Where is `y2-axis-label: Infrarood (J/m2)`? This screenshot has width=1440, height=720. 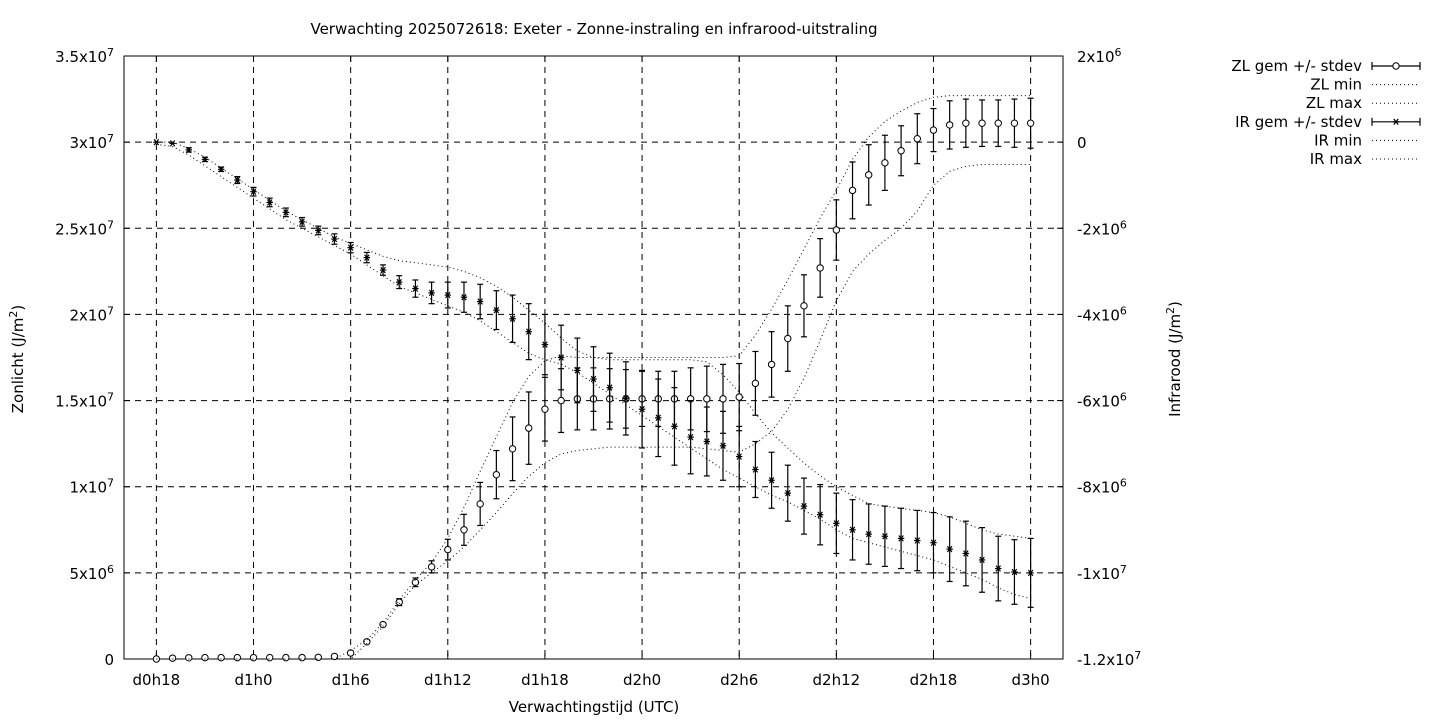 y2-axis-label: Infrarood (J/m2) is located at coordinates (1174, 359).